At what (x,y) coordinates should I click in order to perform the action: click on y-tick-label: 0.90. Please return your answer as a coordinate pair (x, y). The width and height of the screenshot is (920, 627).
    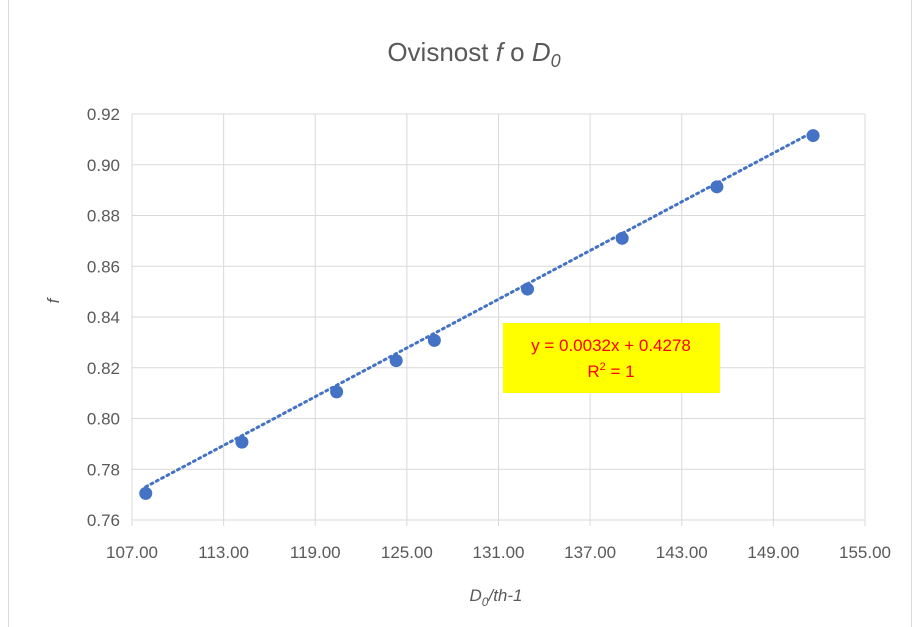
    Looking at the image, I should click on (103, 165).